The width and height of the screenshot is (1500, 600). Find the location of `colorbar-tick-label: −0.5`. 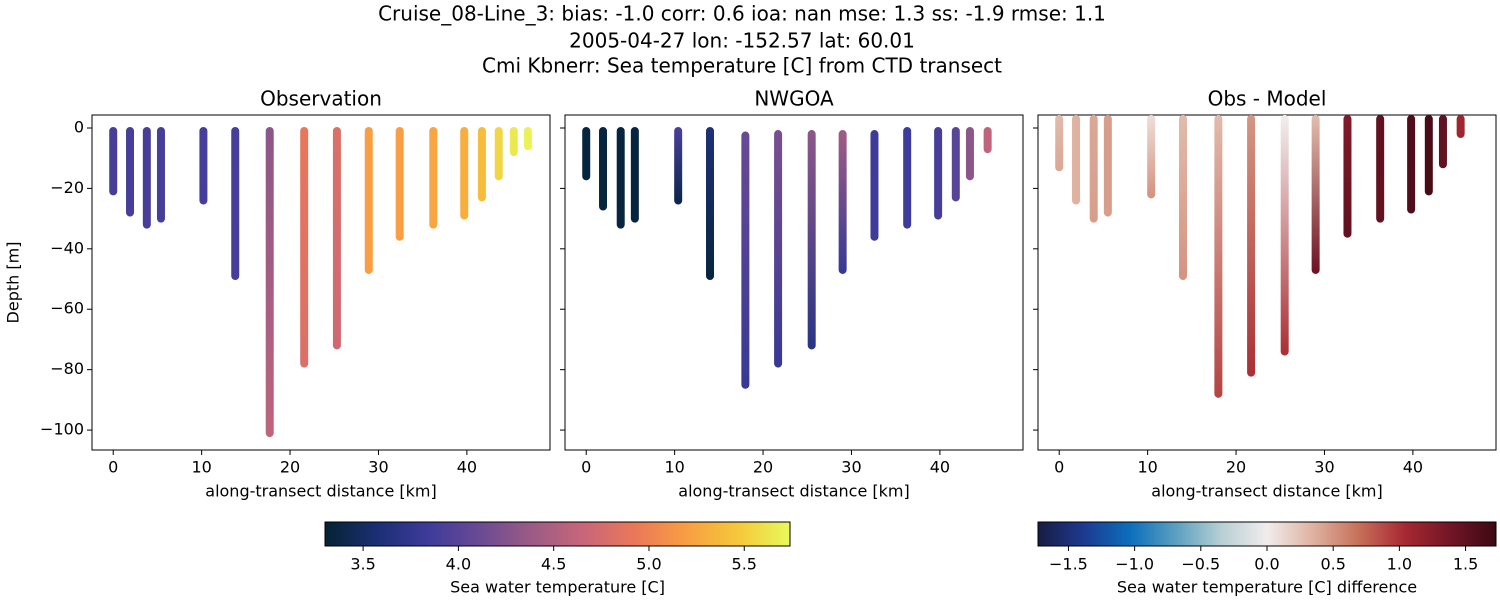

colorbar-tick-label: −0.5 is located at coordinates (1200, 564).